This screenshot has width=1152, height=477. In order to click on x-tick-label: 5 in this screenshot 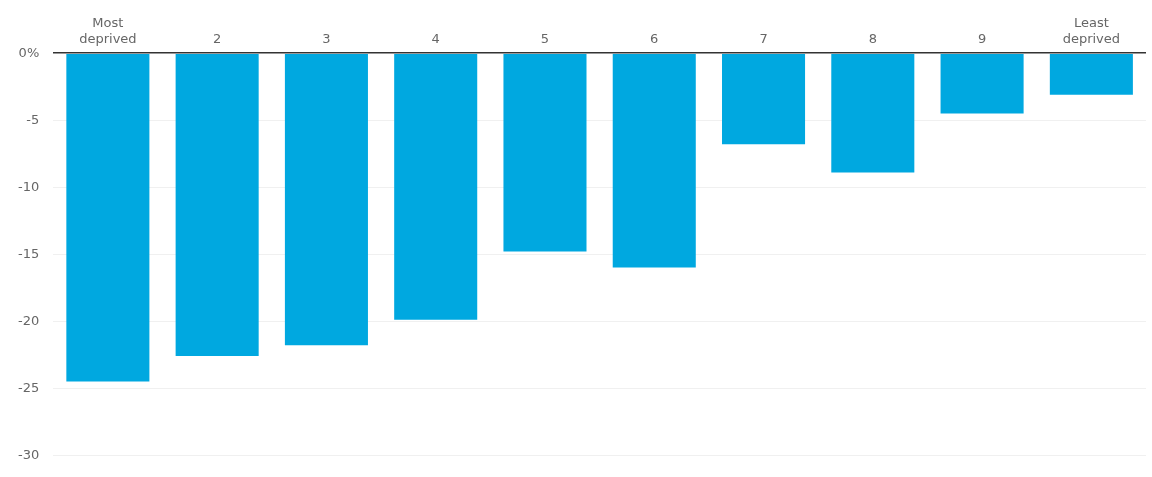, I will do `click(545, 38)`.